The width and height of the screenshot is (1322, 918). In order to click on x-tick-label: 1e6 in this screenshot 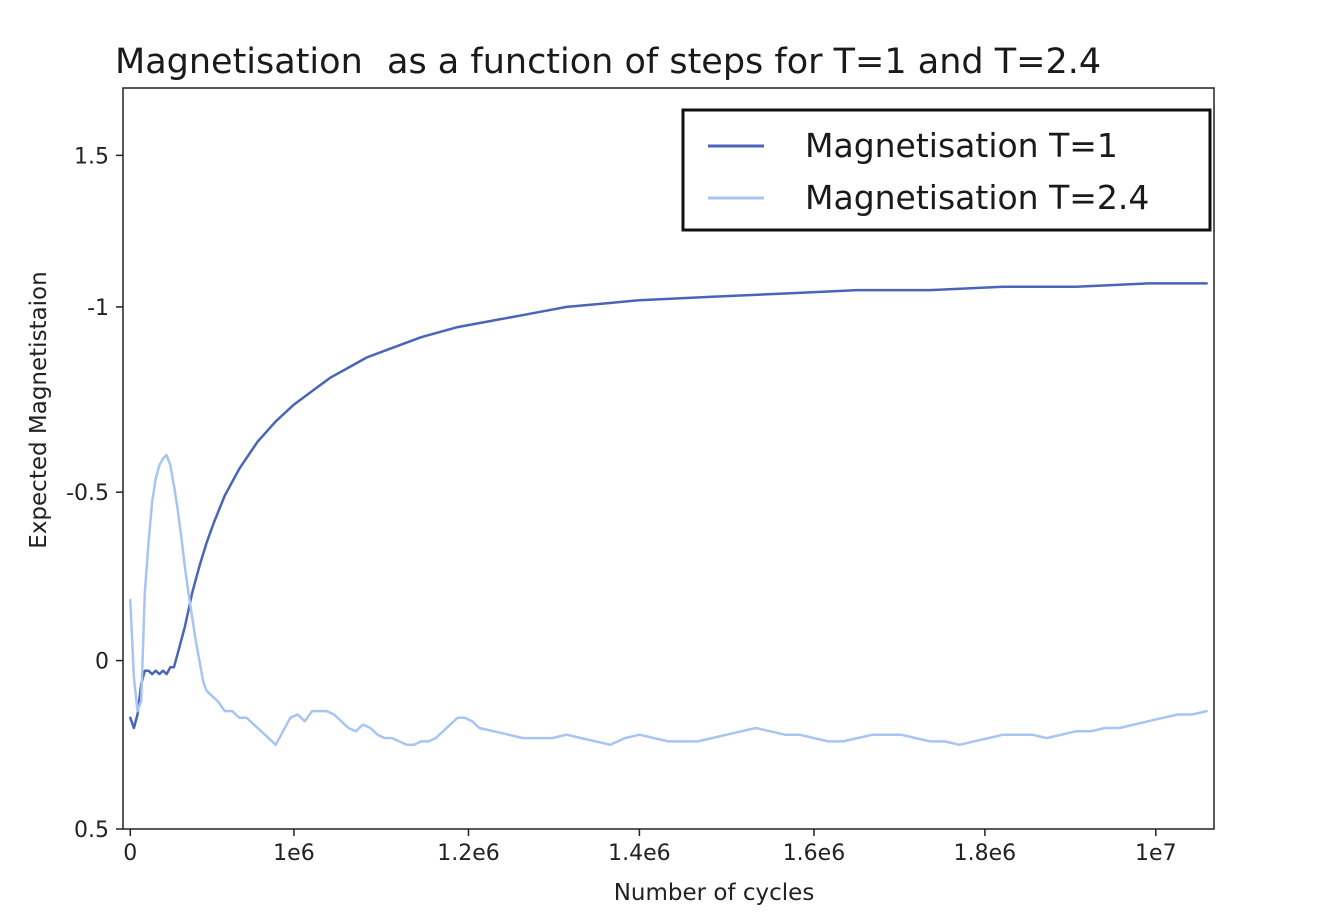, I will do `click(294, 853)`.